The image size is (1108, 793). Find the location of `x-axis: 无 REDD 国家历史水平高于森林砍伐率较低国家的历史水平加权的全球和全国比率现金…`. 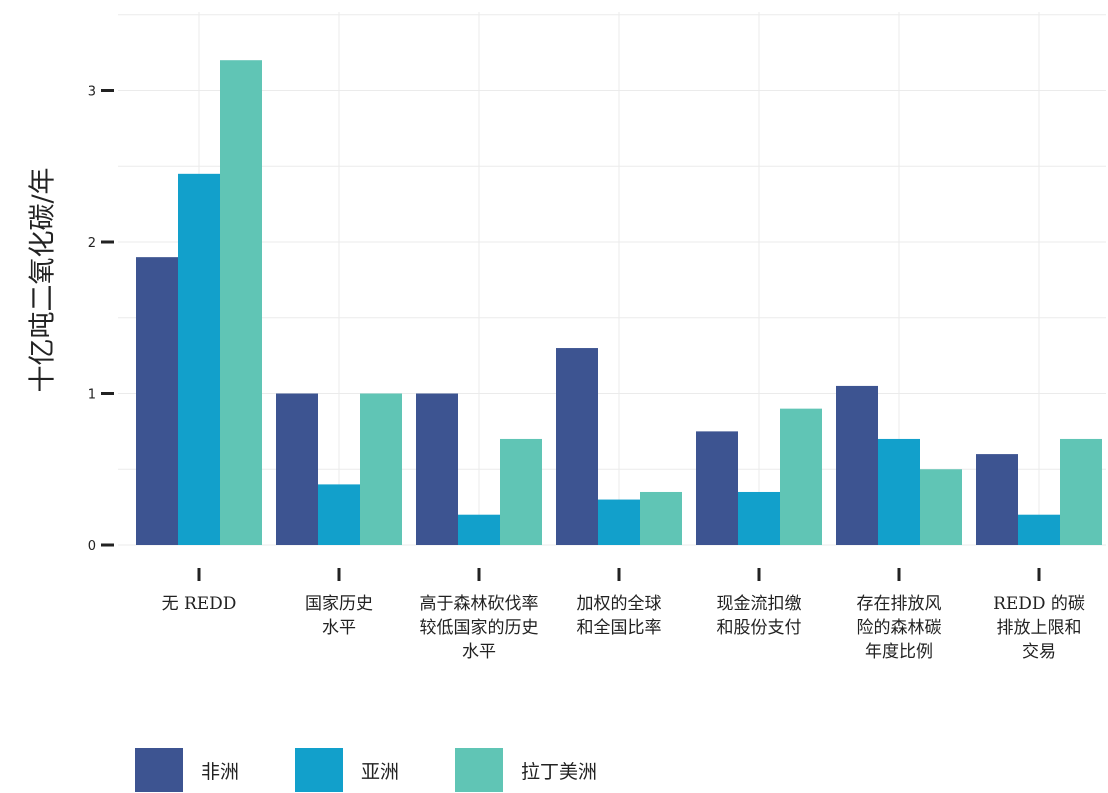

x-axis: 无 REDD 国家历史水平高于森林砍伐率较低国家的历史水平加权的全球和全国比率现金… is located at coordinates (623, 615).